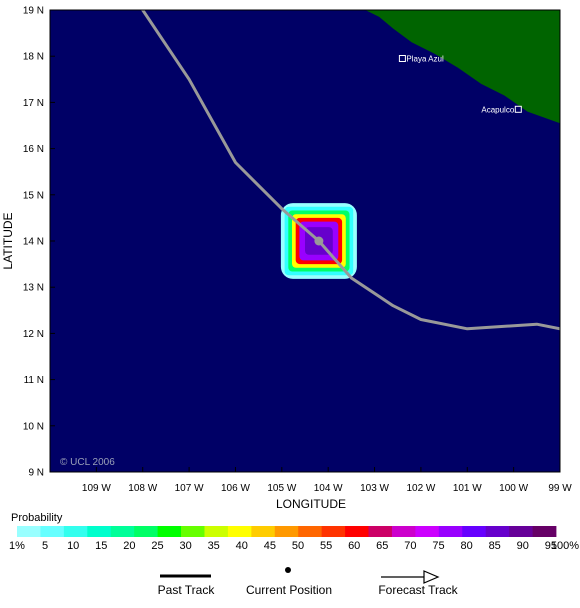  I want to click on y-tick-label: 11 N, so click(34, 380).